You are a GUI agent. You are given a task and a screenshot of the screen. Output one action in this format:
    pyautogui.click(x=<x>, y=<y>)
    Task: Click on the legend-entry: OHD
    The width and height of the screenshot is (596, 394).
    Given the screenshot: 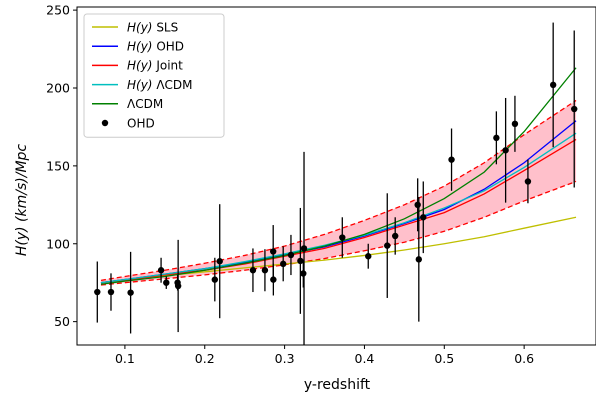 What is the action you would take?
    pyautogui.click(x=128, y=123)
    